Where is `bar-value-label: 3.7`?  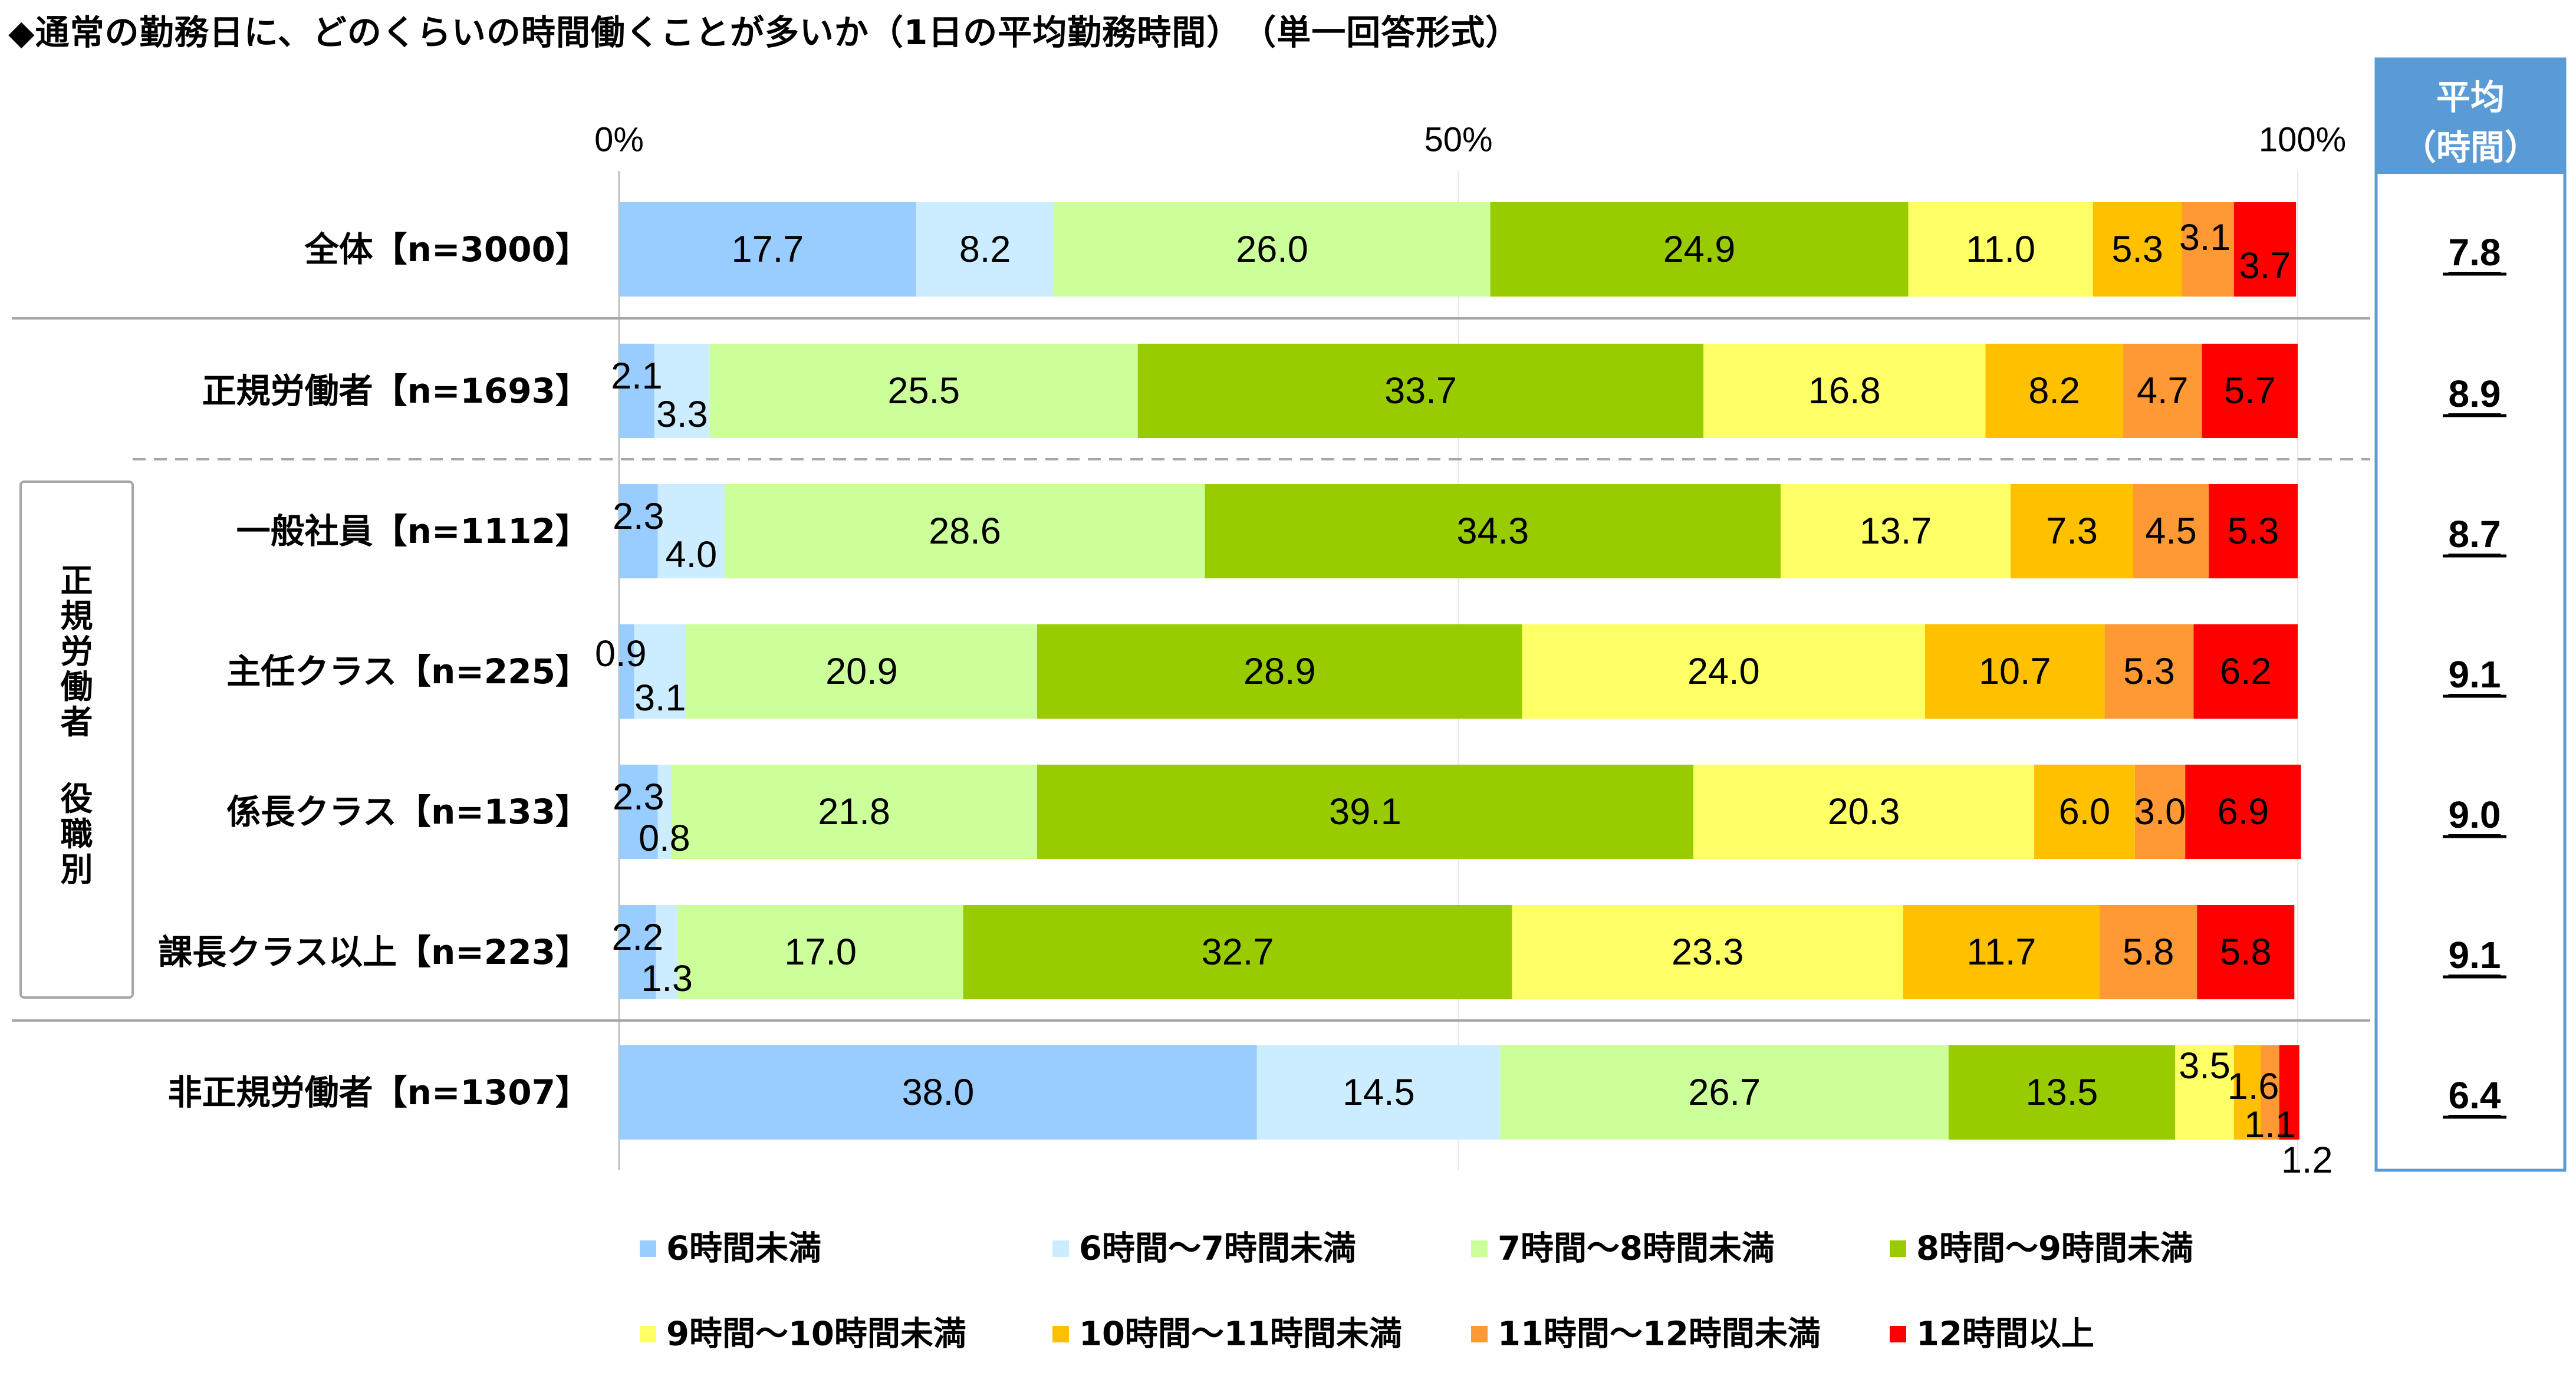 bar-value-label: 3.7 is located at coordinates (2265, 266).